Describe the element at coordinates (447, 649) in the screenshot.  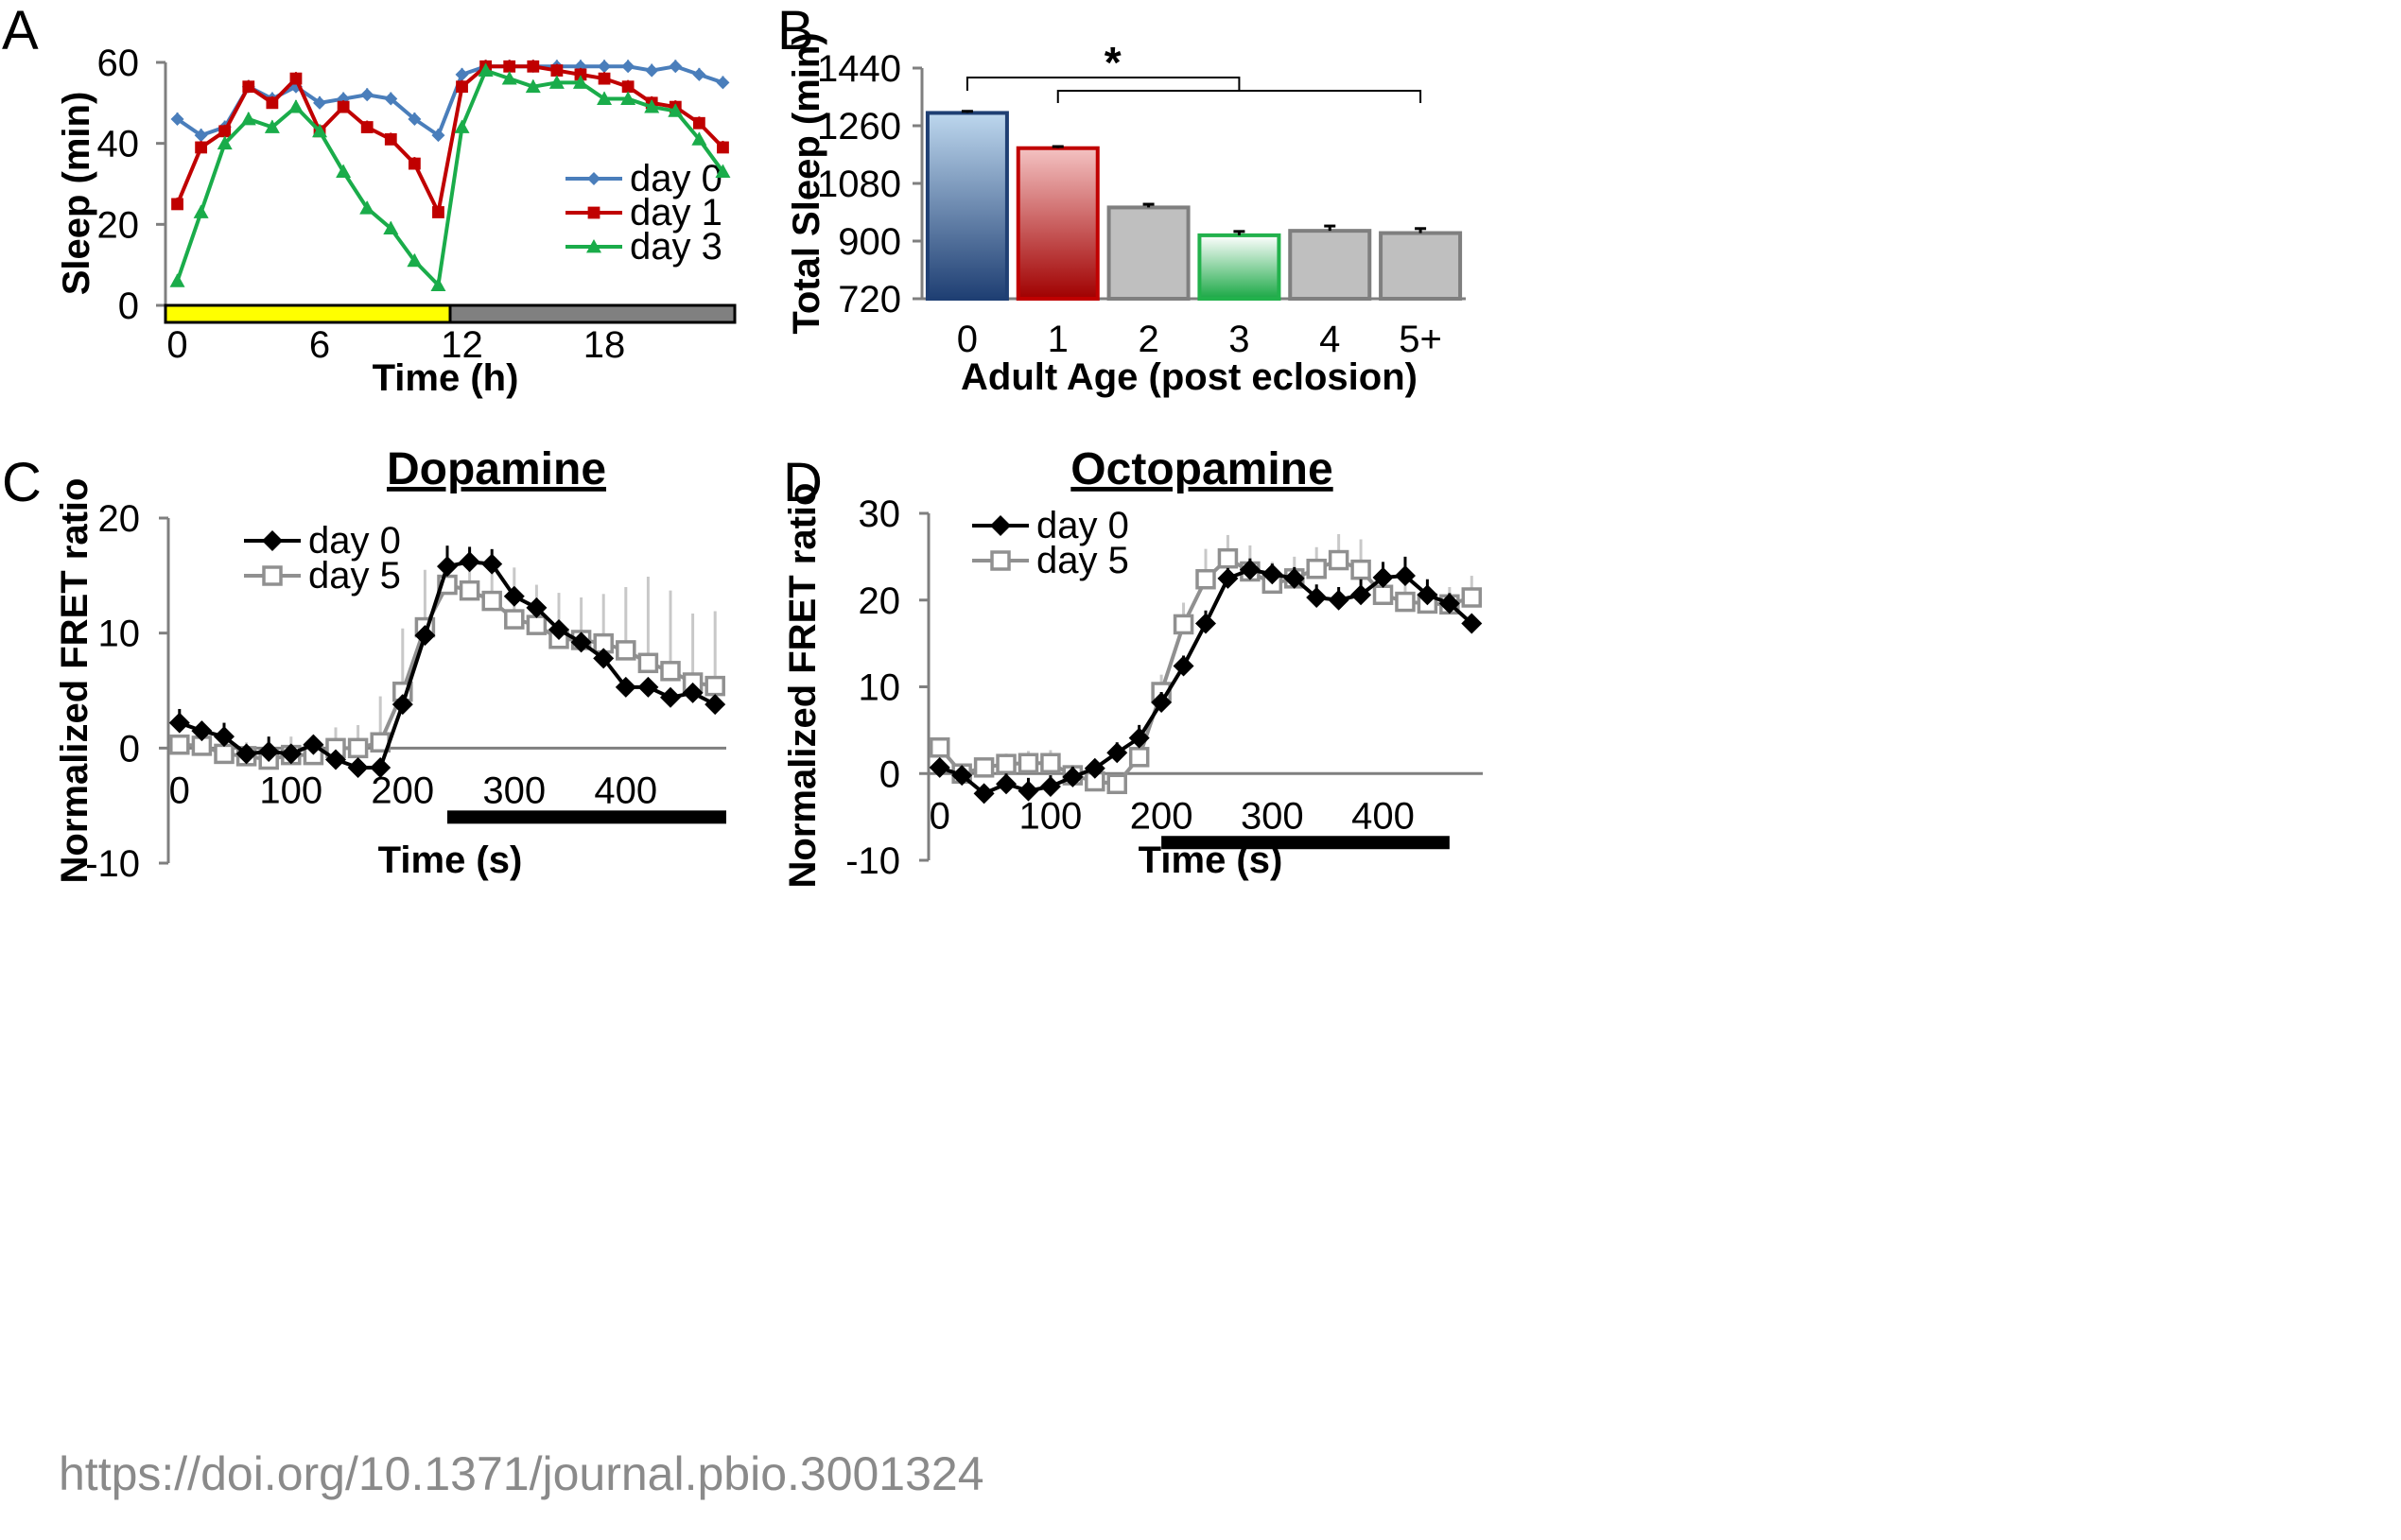
I see `series-day-0: day 0` at that location.